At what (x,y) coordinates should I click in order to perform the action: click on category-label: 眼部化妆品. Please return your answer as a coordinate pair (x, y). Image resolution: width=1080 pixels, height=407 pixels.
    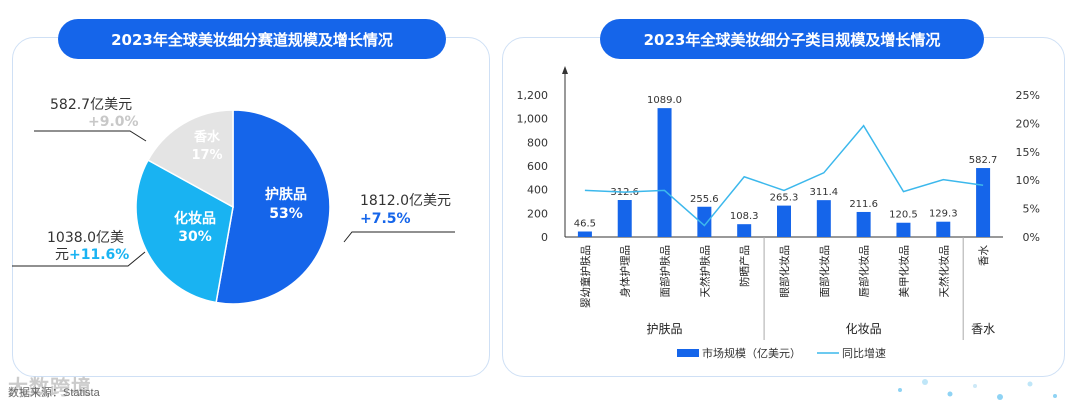
    Looking at the image, I should click on (784, 271).